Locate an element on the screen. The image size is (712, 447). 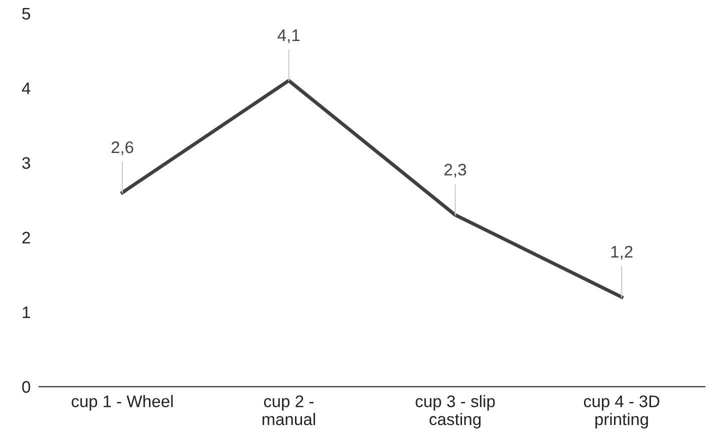
y-tick-label: 5 is located at coordinates (26, 14).